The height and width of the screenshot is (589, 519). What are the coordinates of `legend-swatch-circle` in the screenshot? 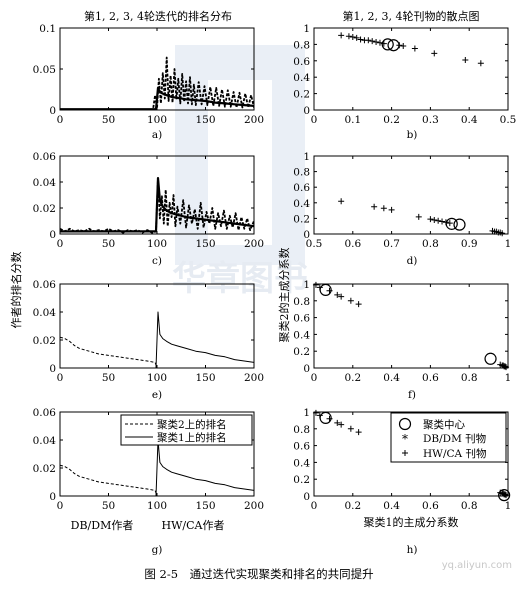 It's located at (405, 424).